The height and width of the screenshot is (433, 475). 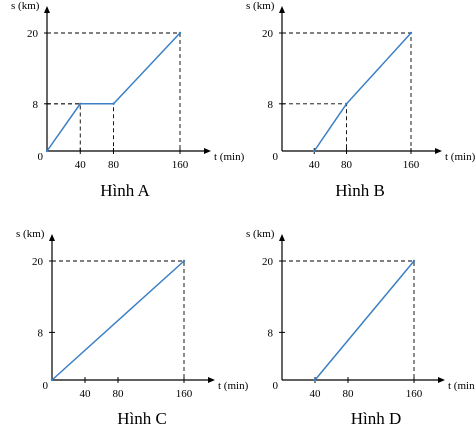 What do you see at coordinates (142, 418) in the screenshot?
I see `panel-caption: Hình C` at bounding box center [142, 418].